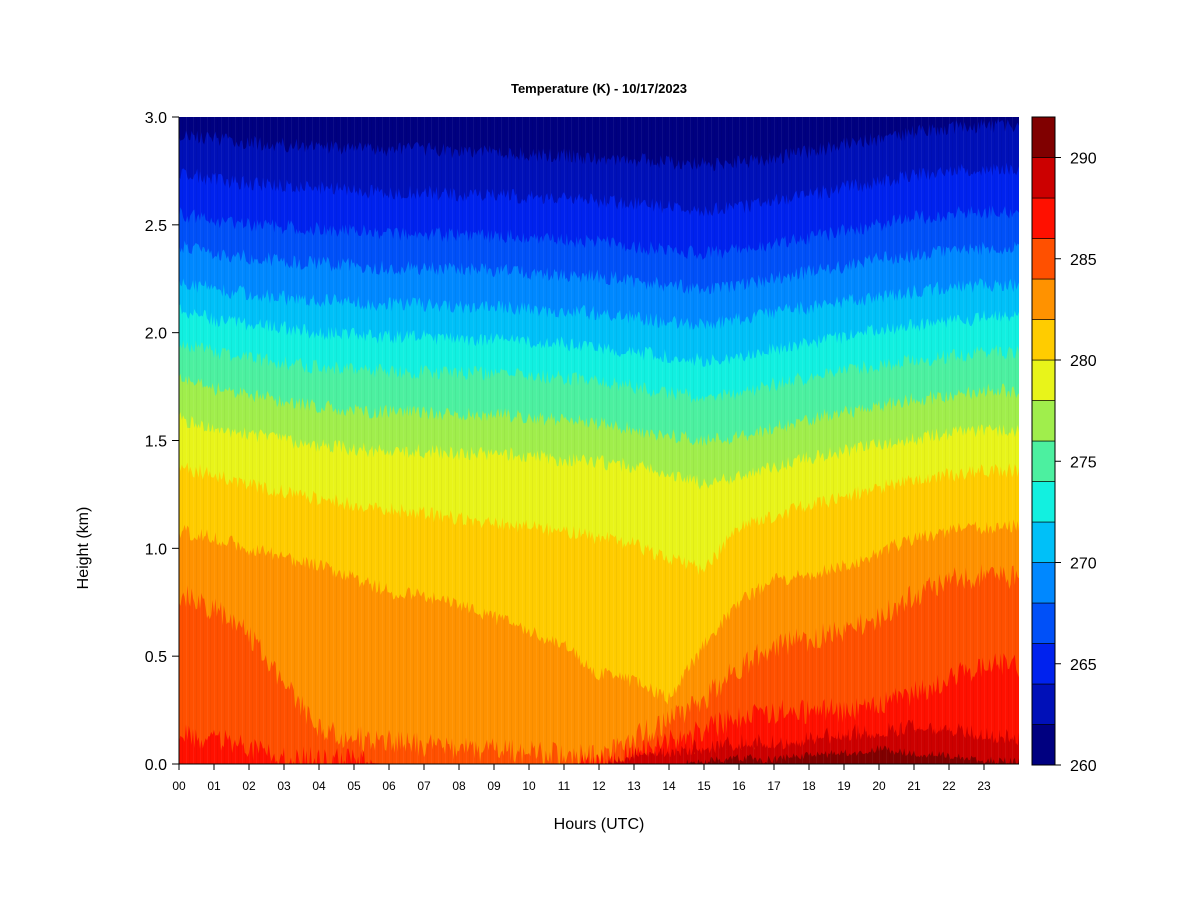  Describe the element at coordinates (319, 786) in the screenshot. I see `x-tick-label: 04` at that location.